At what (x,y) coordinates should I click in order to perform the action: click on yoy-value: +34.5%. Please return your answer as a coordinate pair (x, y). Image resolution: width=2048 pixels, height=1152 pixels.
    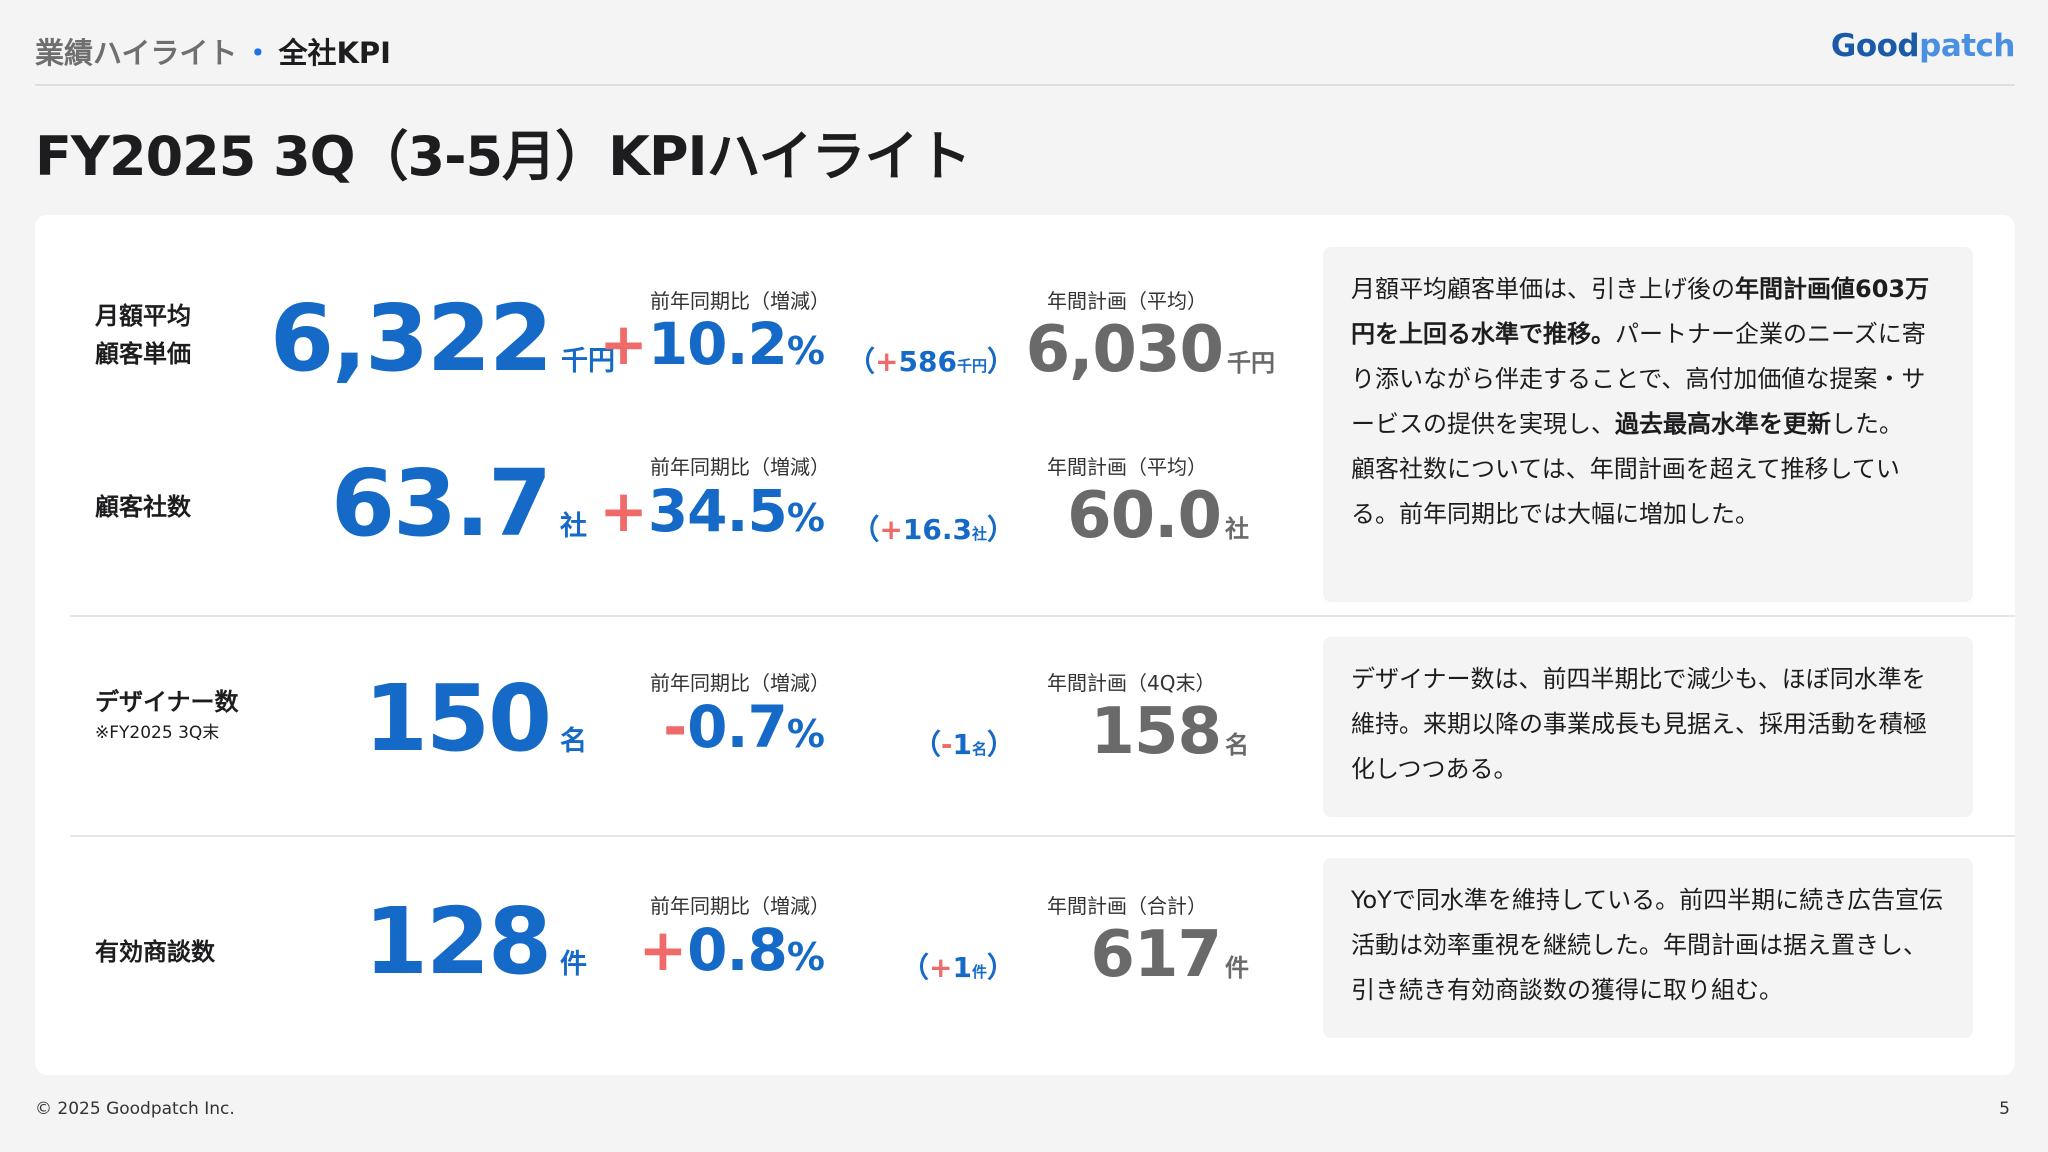
    Looking at the image, I should click on (712, 511).